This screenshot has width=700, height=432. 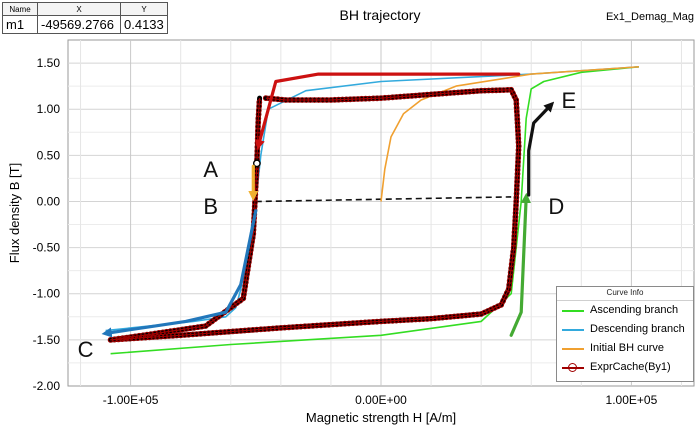 I want to click on marker-x-value: -49569.2766, so click(x=79, y=24).